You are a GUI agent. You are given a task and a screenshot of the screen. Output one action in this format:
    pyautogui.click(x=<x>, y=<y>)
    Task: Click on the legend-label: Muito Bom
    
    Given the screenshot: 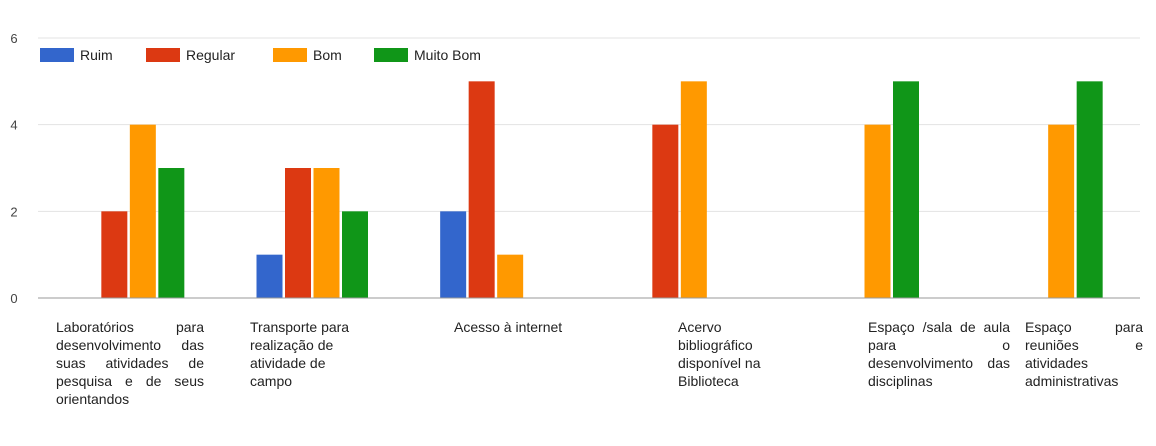 What is the action you would take?
    pyautogui.click(x=447, y=55)
    